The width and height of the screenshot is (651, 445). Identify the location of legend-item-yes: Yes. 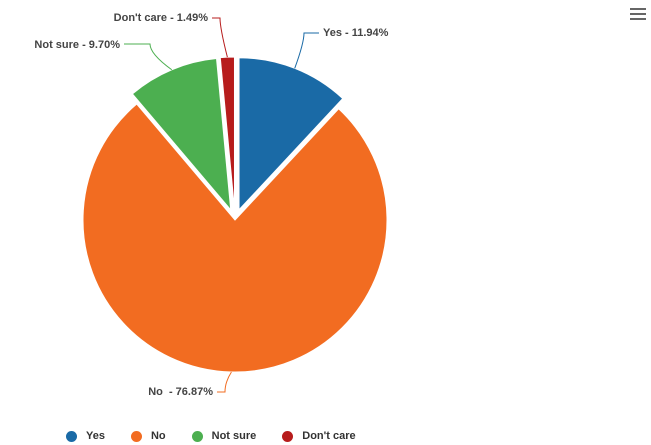
(85, 436).